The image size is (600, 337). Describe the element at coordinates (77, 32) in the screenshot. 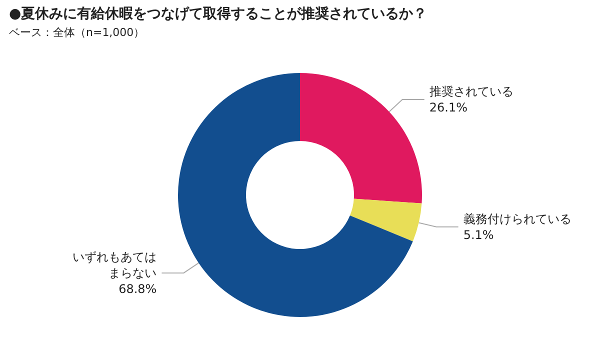

I see `chart-subtitle: ベース：全体（n=1,000）` at that location.